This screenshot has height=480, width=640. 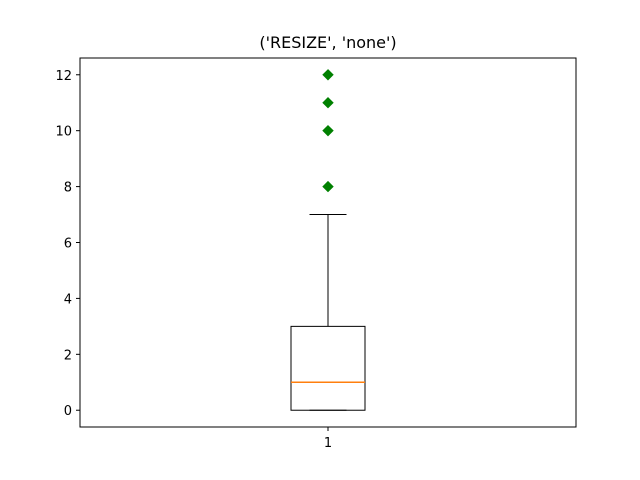 What do you see at coordinates (68, 299) in the screenshot?
I see `y-tick-label: 4` at bounding box center [68, 299].